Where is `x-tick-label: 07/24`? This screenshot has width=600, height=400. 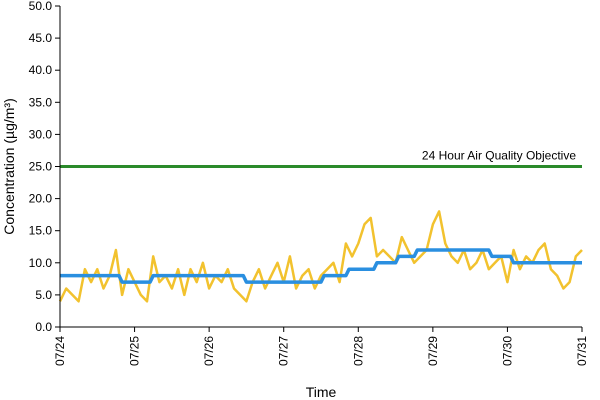
x-tick-label: 07/24 is located at coordinates (60, 351).